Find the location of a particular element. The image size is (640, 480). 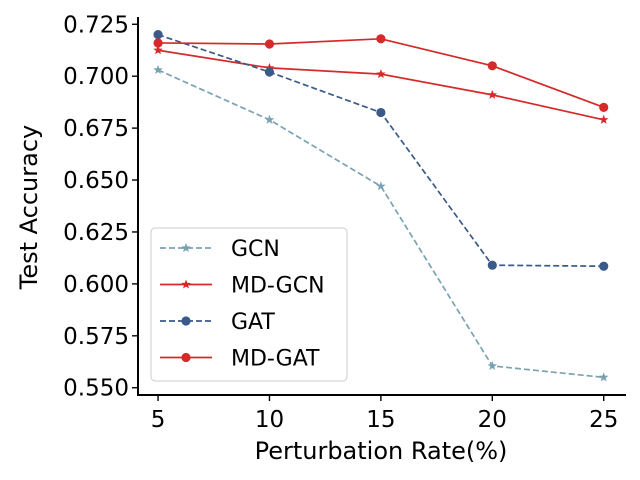

legend-label: MD-GAT is located at coordinates (275, 359).